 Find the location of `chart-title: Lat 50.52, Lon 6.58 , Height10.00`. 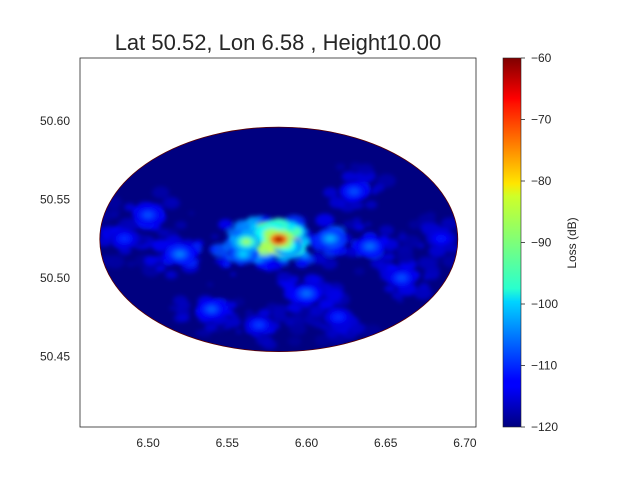

chart-title: Lat 50.52, Lon 6.58 , Height10.00 is located at coordinates (278, 42).